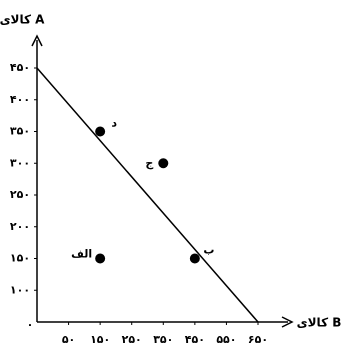  What do you see at coordinates (208, 250) in the screenshot?
I see `point-label: ب` at bounding box center [208, 250].